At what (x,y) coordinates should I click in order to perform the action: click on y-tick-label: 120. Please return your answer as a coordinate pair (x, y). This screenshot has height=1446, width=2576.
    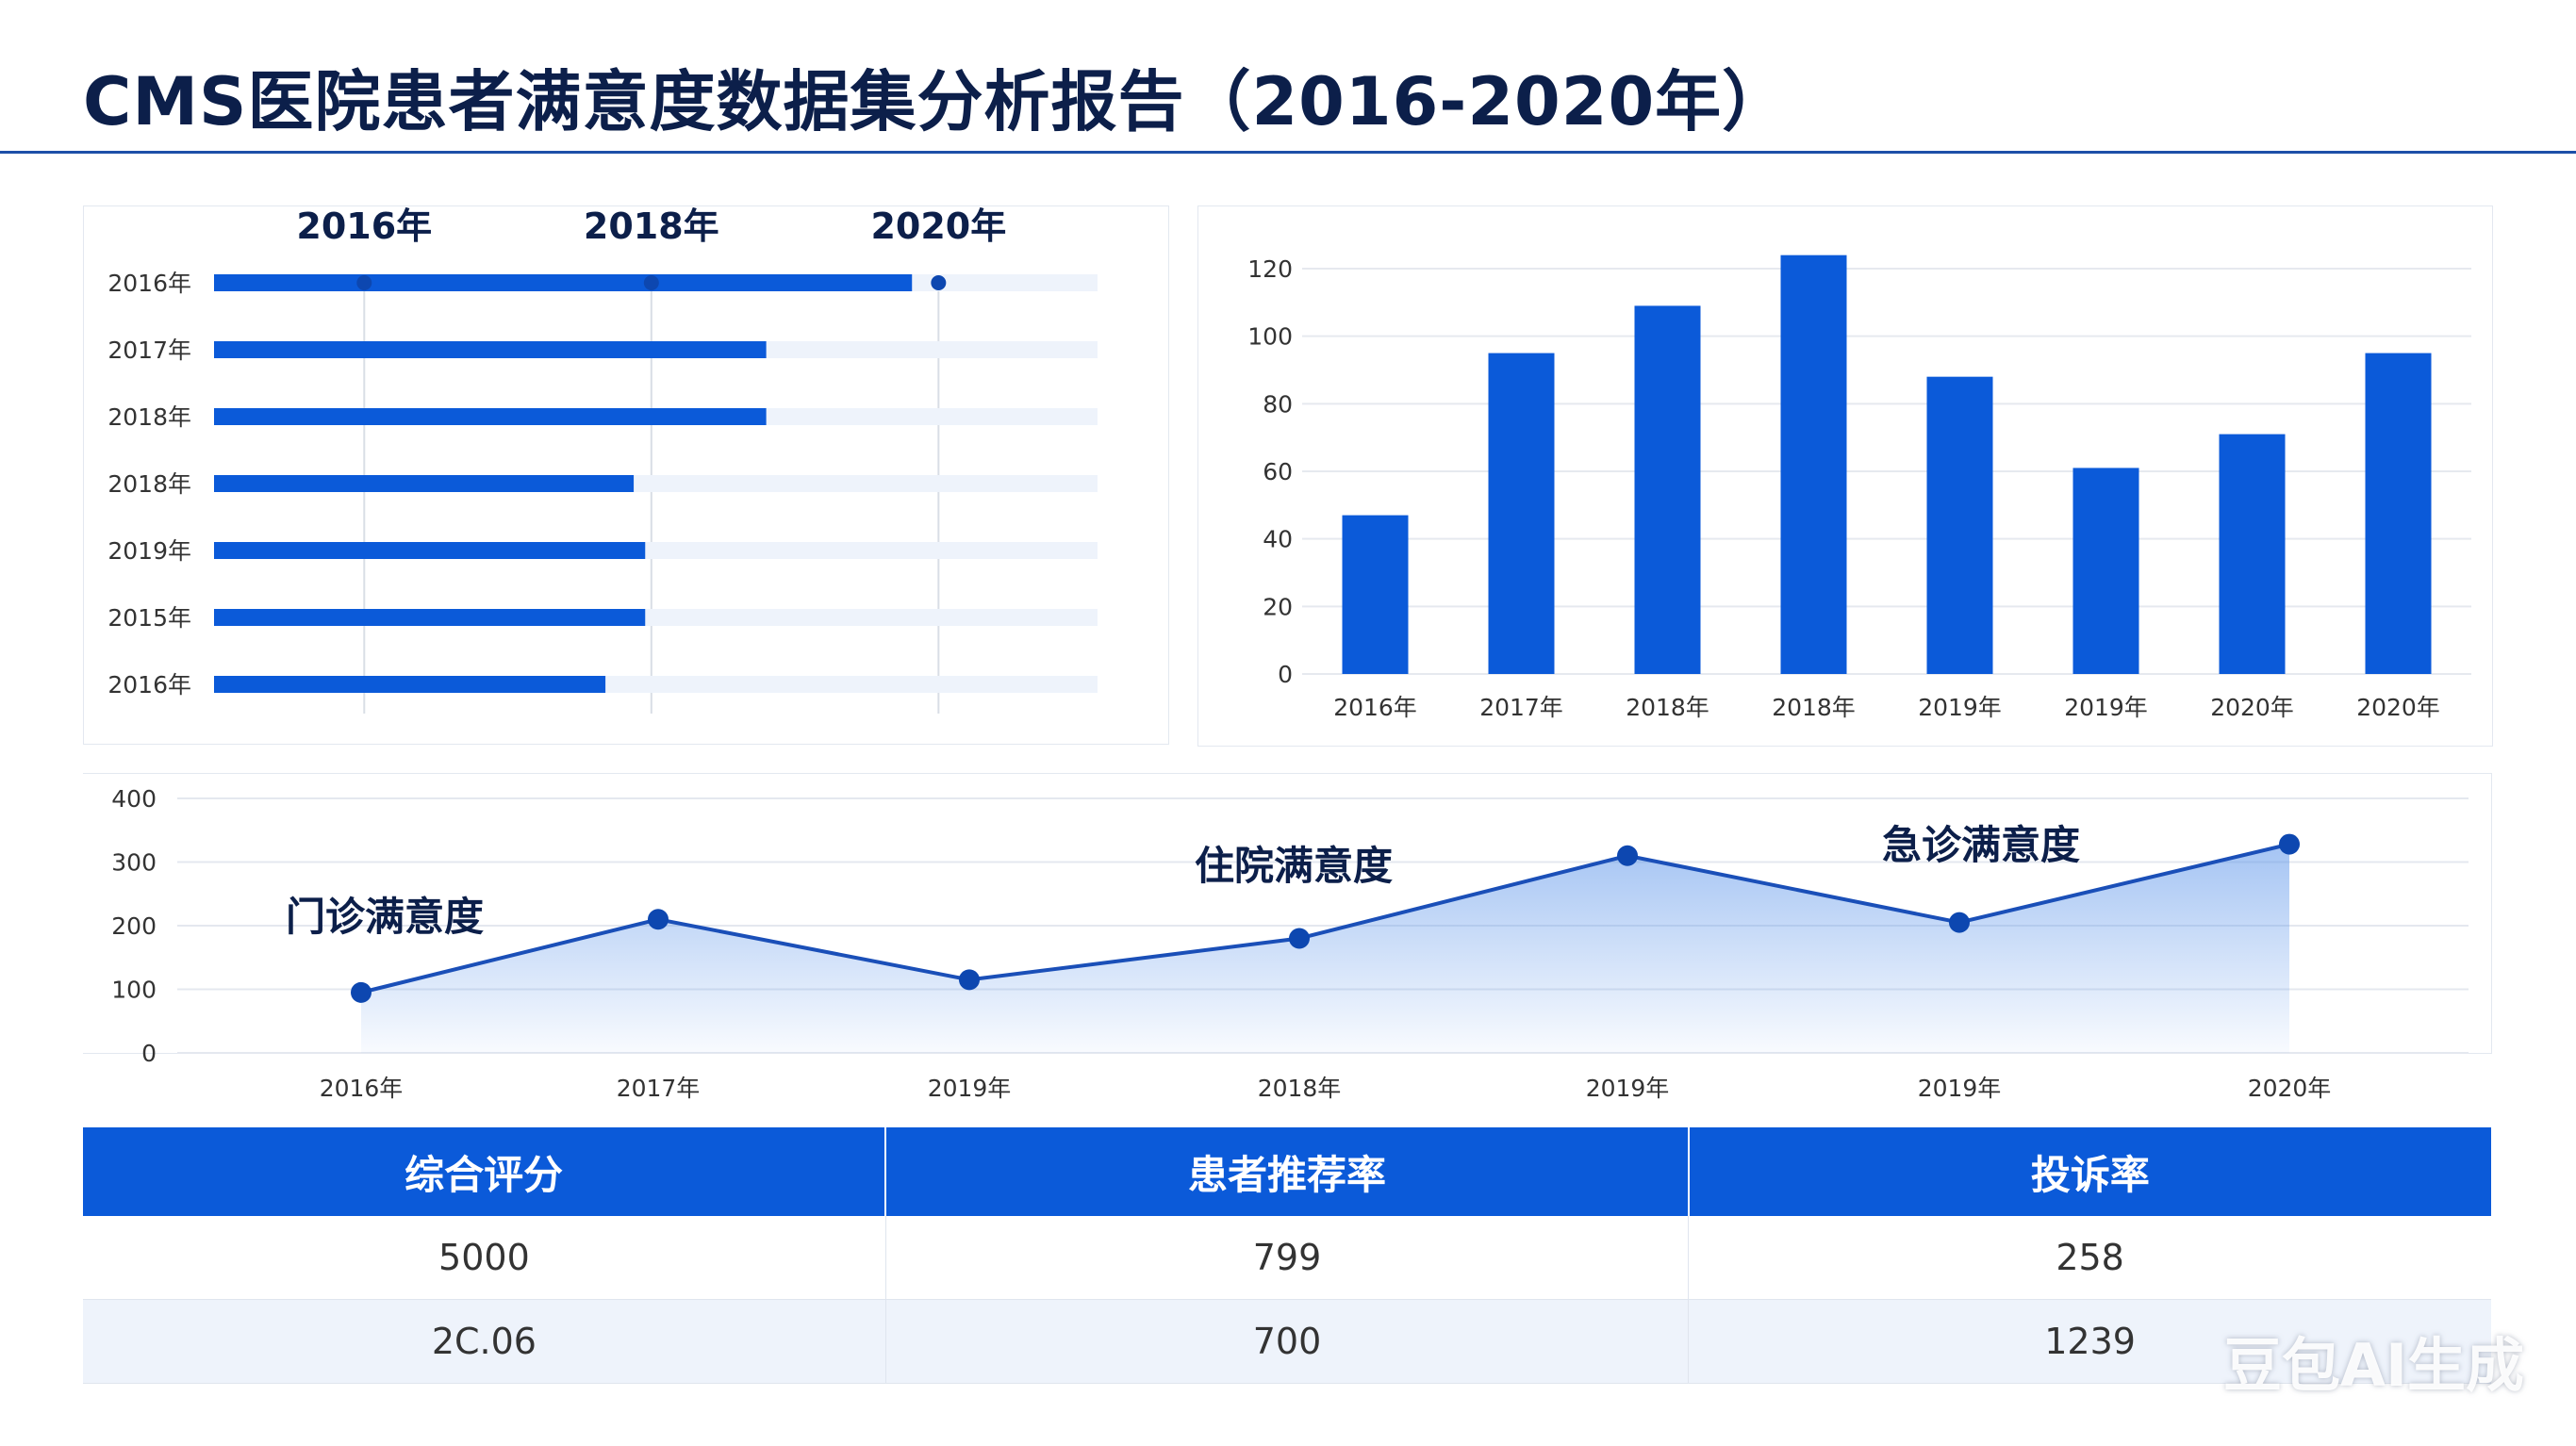
    Looking at the image, I should click on (1270, 269).